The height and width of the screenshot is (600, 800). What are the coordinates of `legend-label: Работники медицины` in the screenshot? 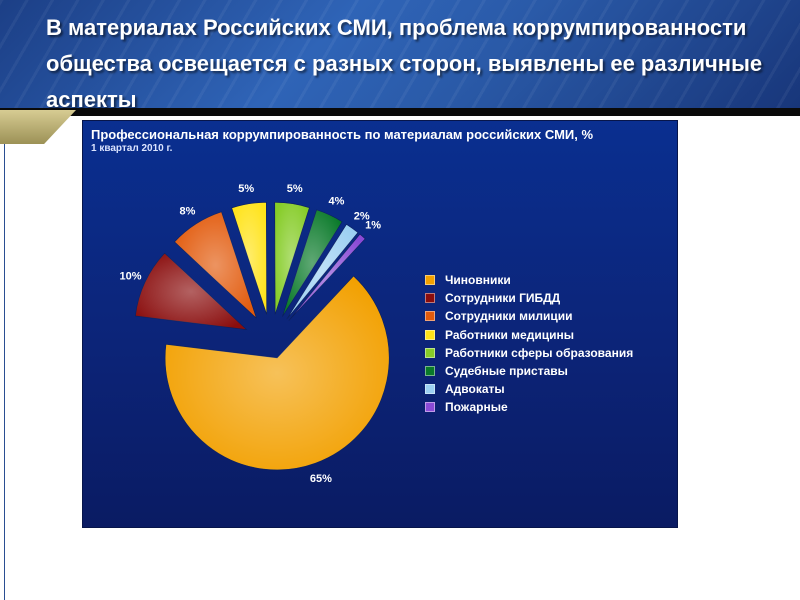 It's located at (509, 334).